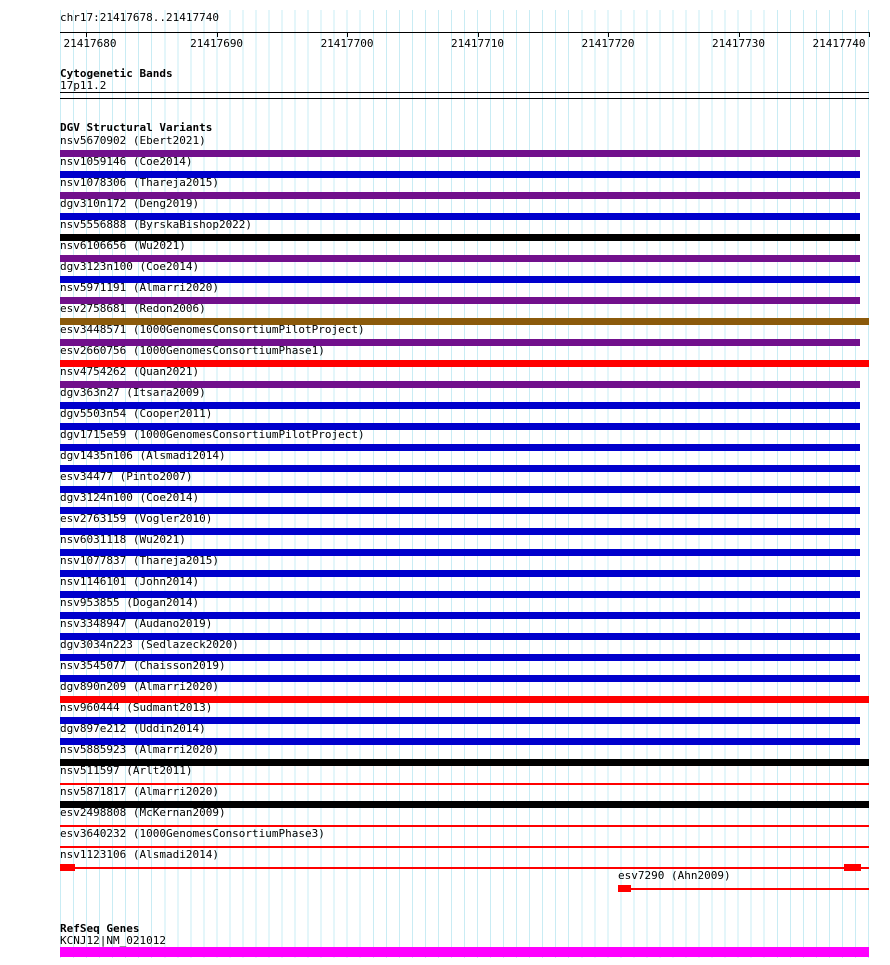 The width and height of the screenshot is (890, 965). I want to click on variant-label: esv34477 (Pinto2007), so click(126, 476).